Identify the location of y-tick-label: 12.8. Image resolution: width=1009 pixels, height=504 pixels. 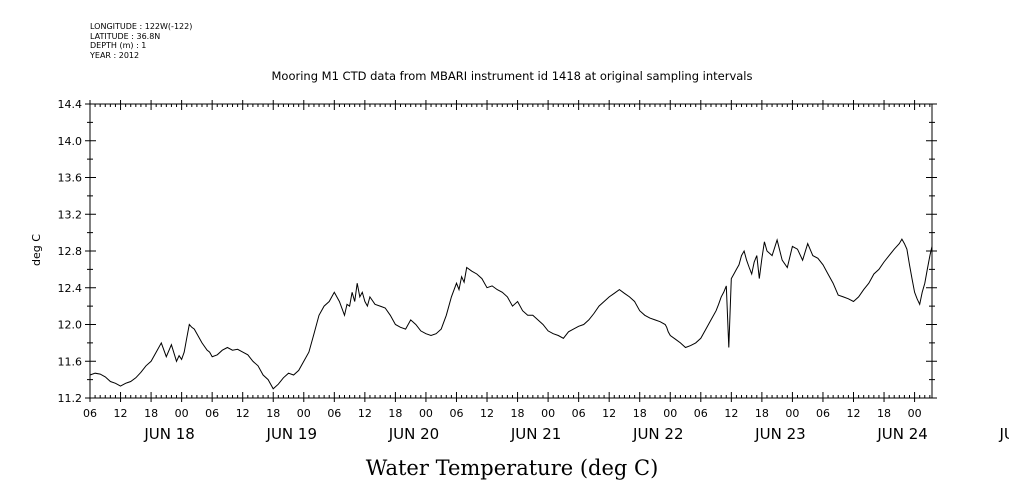
(70, 251).